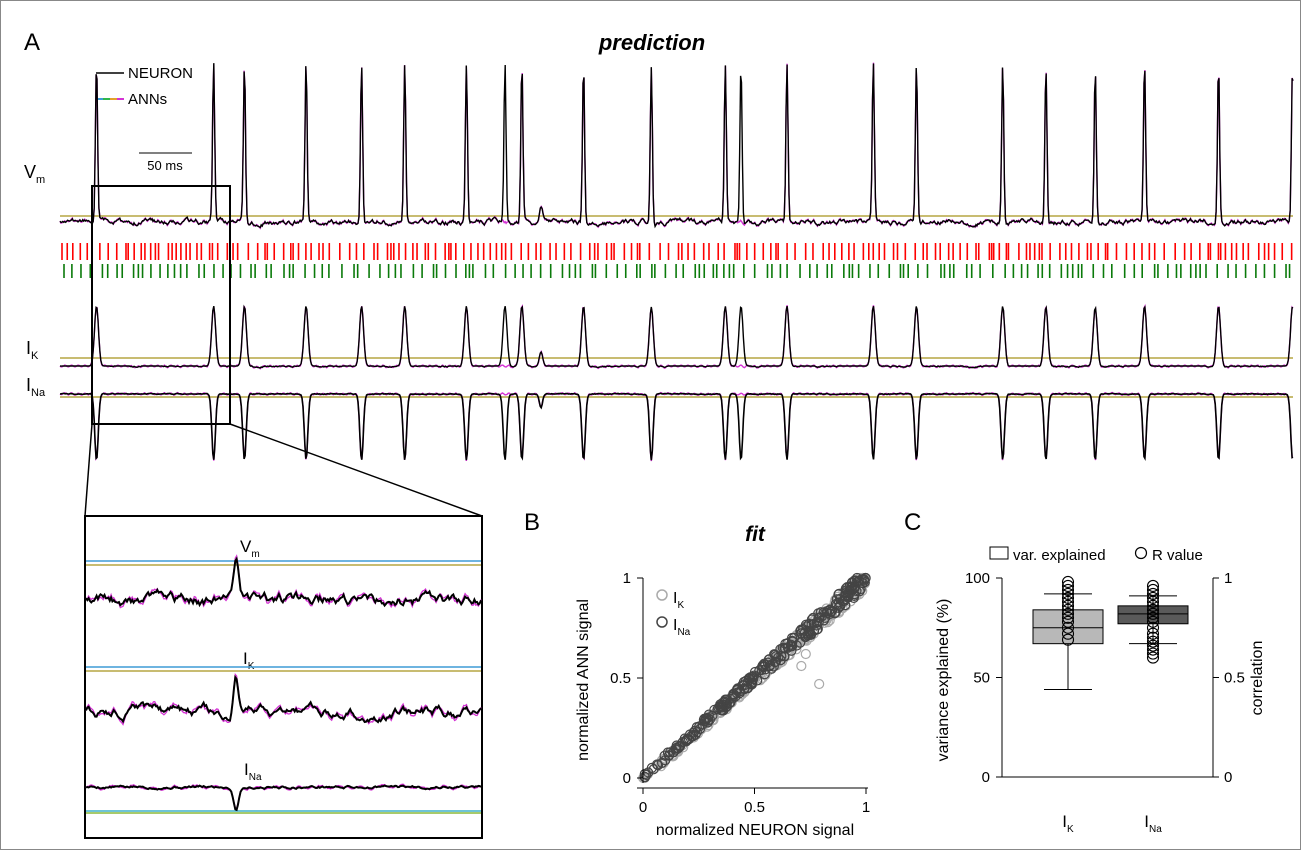 Image resolution: width=1301 pixels, height=850 pixels. I want to click on right-tick-label: 0.5, so click(1234, 678).